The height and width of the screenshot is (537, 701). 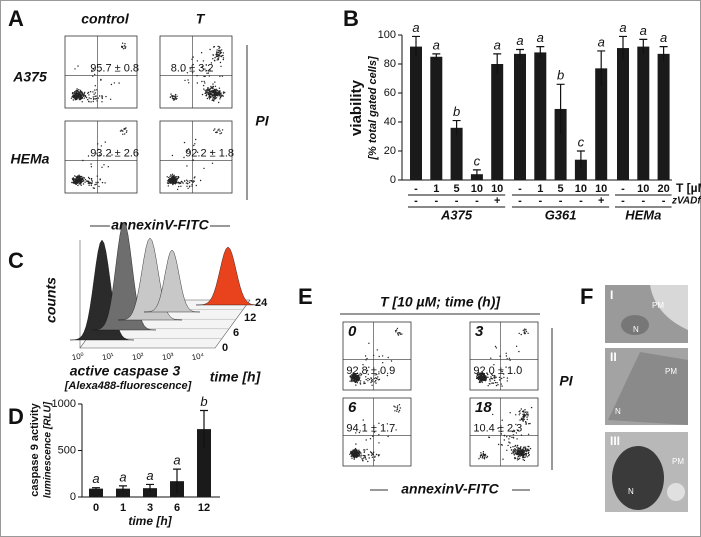 I want to click on quadrant-value: 92.0 ± 1.0, so click(x=497, y=371).